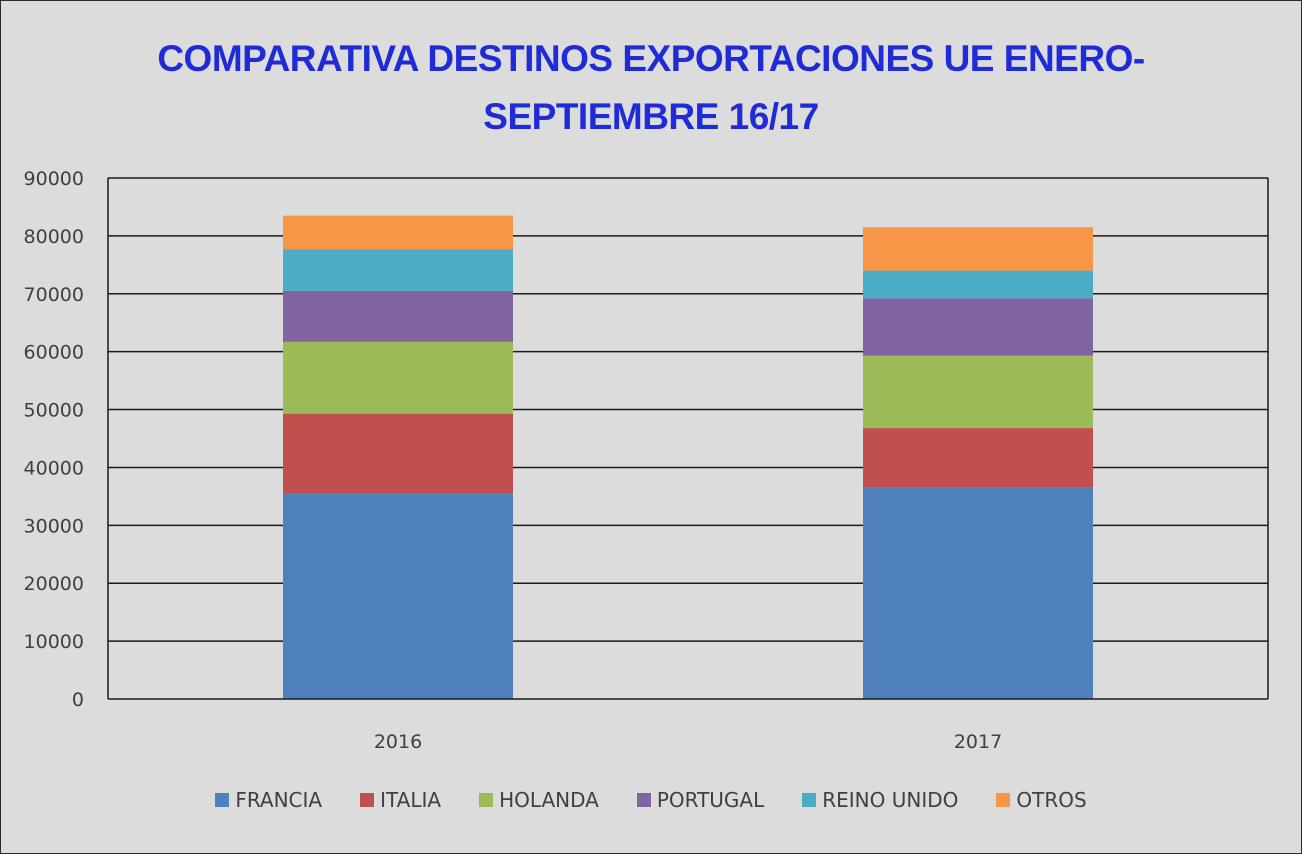 This screenshot has width=1302, height=854. Describe the element at coordinates (549, 800) in the screenshot. I see `legend-label: HOLANDA` at that location.